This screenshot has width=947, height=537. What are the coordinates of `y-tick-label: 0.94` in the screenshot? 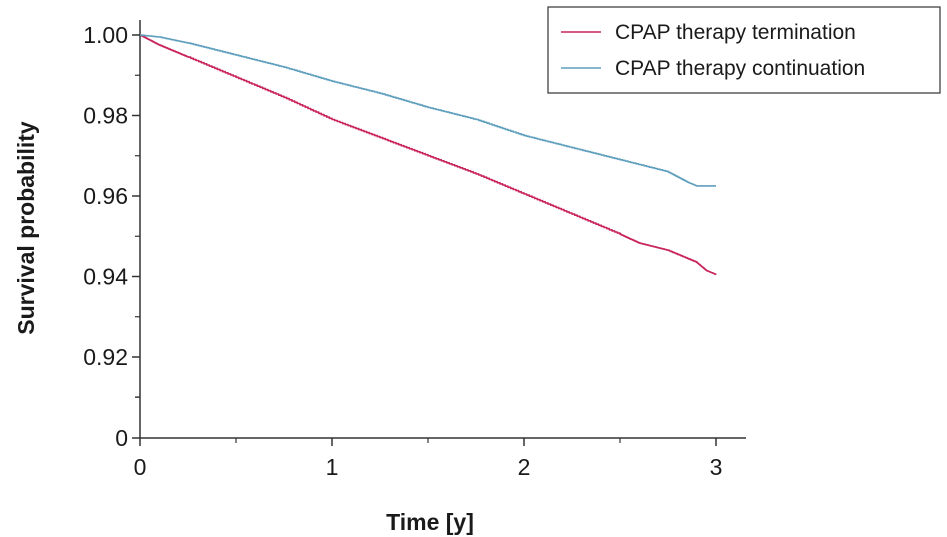 It's located at (105, 277).